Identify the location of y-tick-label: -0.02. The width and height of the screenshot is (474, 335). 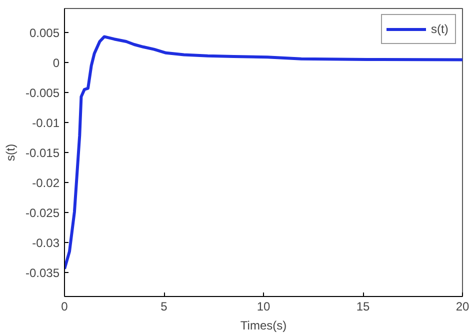
(46, 183).